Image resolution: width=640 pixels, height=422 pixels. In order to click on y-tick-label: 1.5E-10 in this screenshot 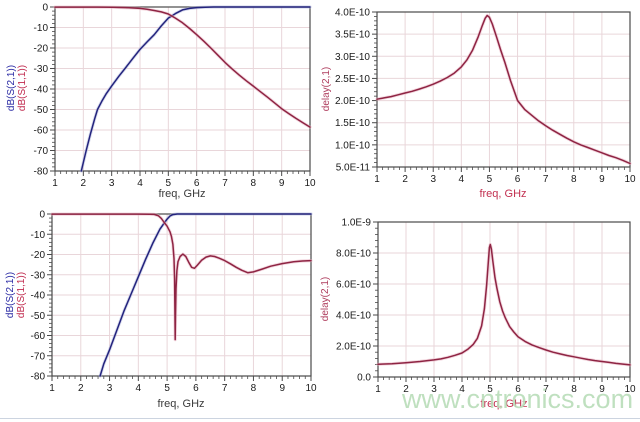, I will do `click(352, 123)`.